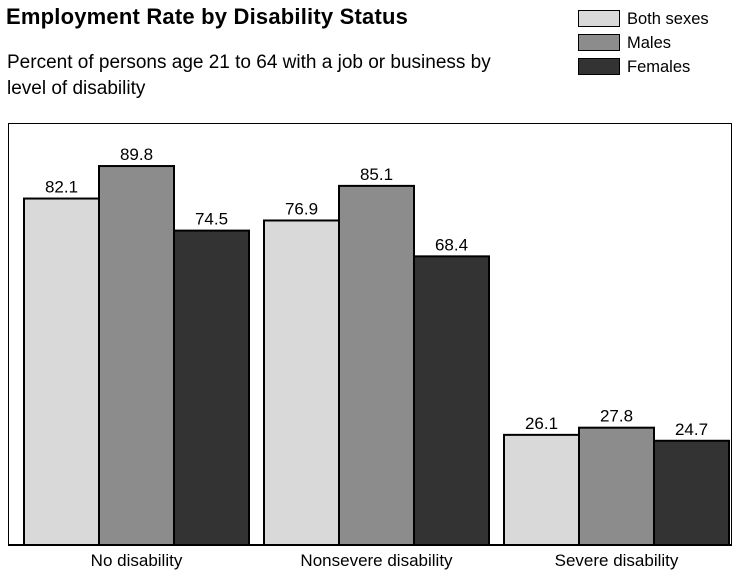 Image resolution: width=733 pixels, height=573 pixels. I want to click on bar-severe-disability-both-sexes, so click(541, 489).